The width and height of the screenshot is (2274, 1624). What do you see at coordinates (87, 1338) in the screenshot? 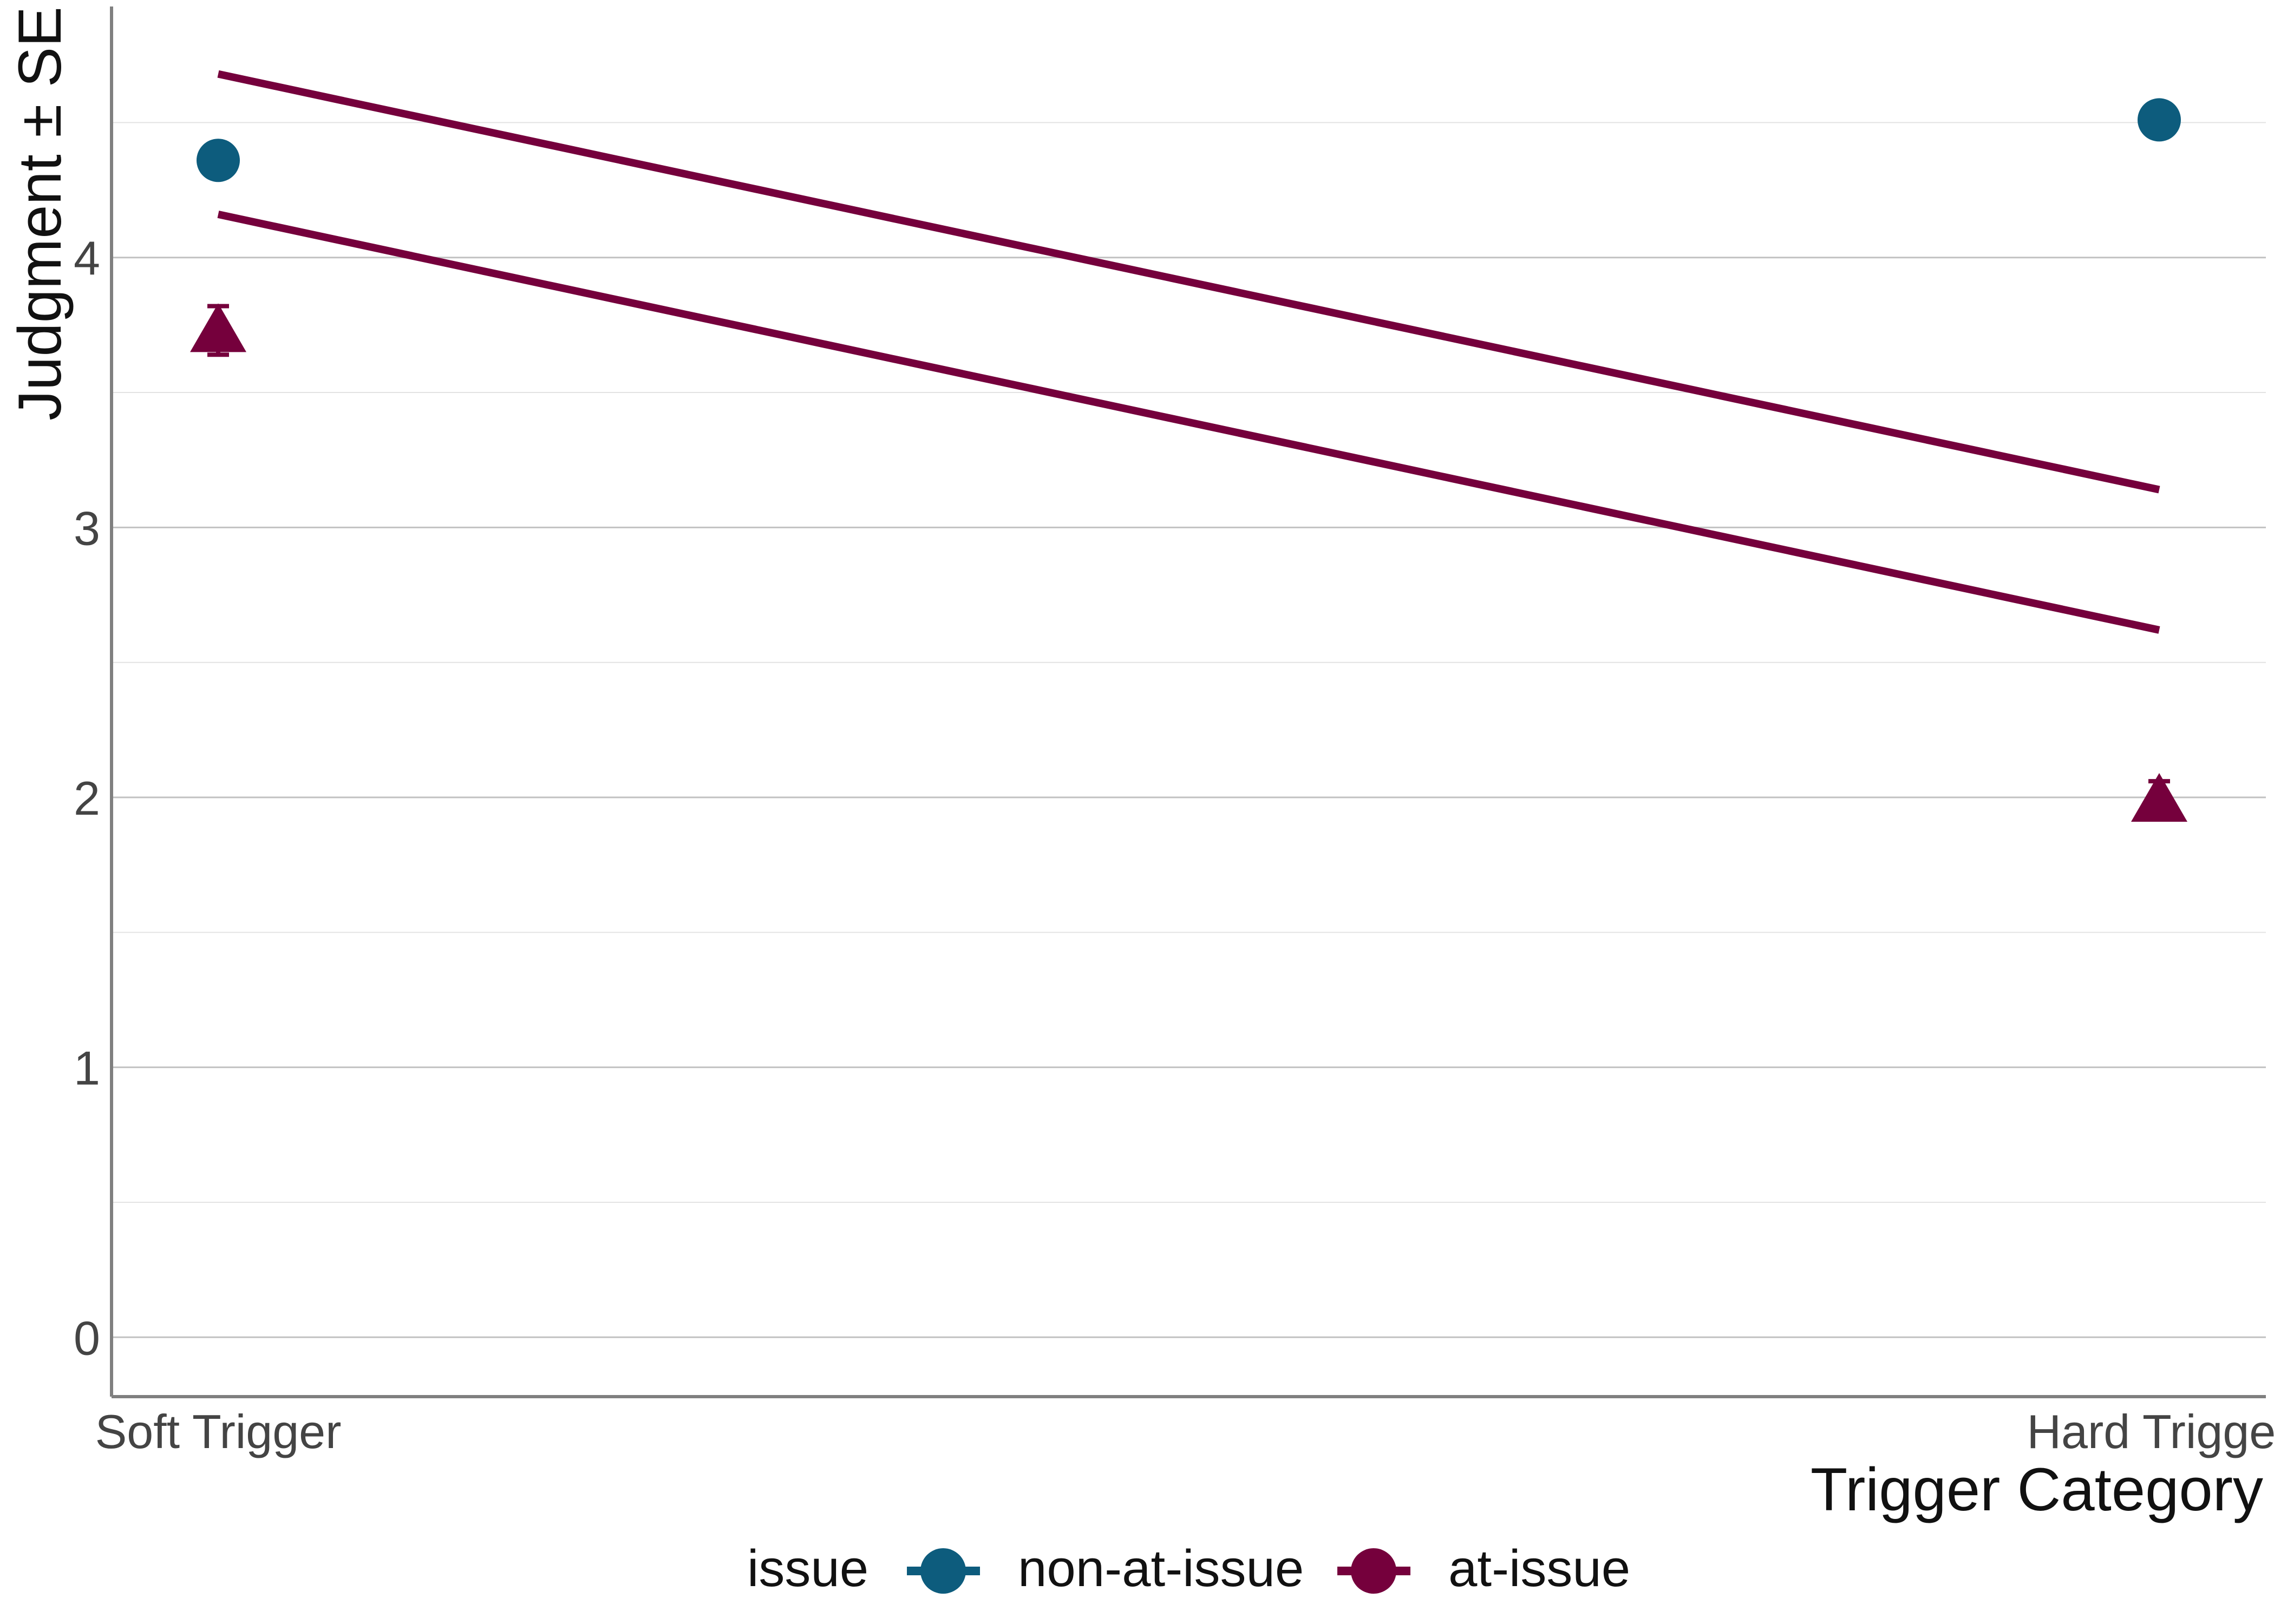
I see `y-tick-label: 0` at bounding box center [87, 1338].